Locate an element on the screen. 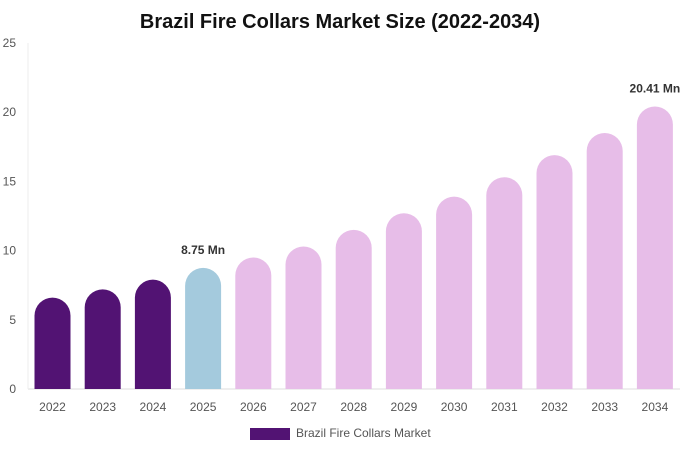 This screenshot has width=680, height=450. x-tick-label: 2027 is located at coordinates (303, 407).